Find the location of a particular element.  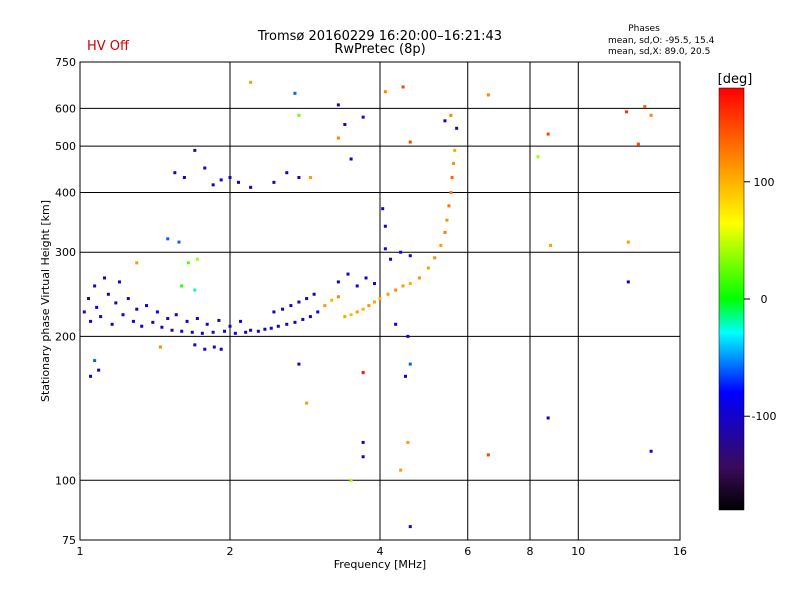

y-axis-label: Stationary phase Virtual Height [km] is located at coordinates (45, 301).